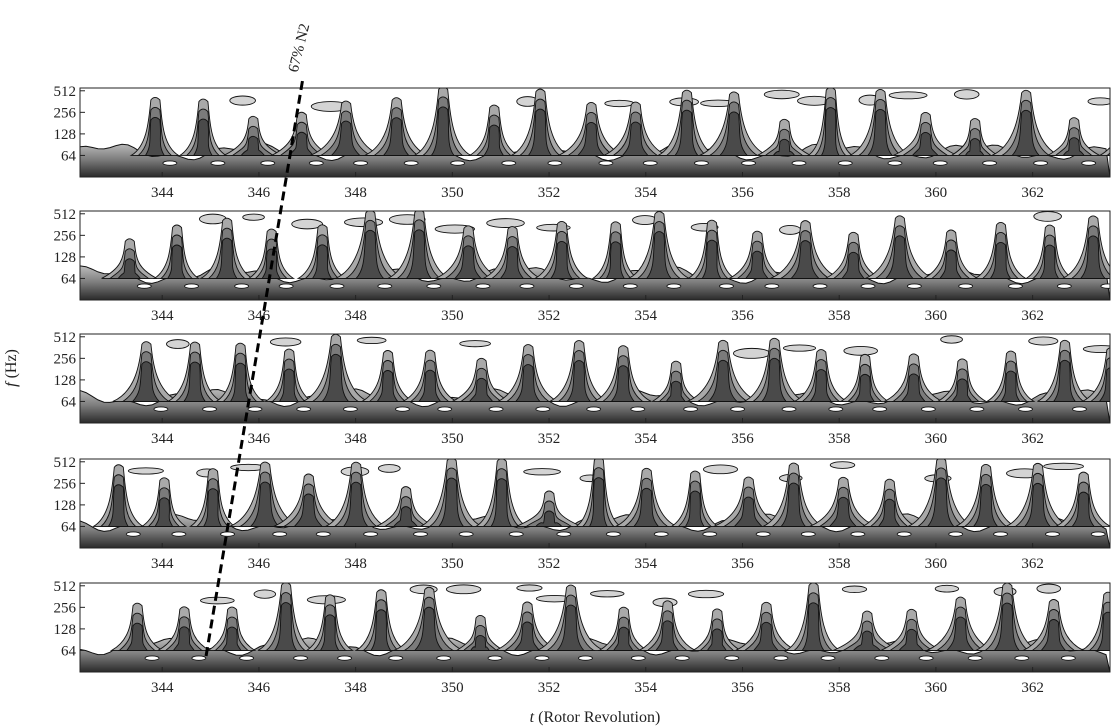  What do you see at coordinates (549, 316) in the screenshot?
I see `x-tick-label: 352` at bounding box center [549, 316].